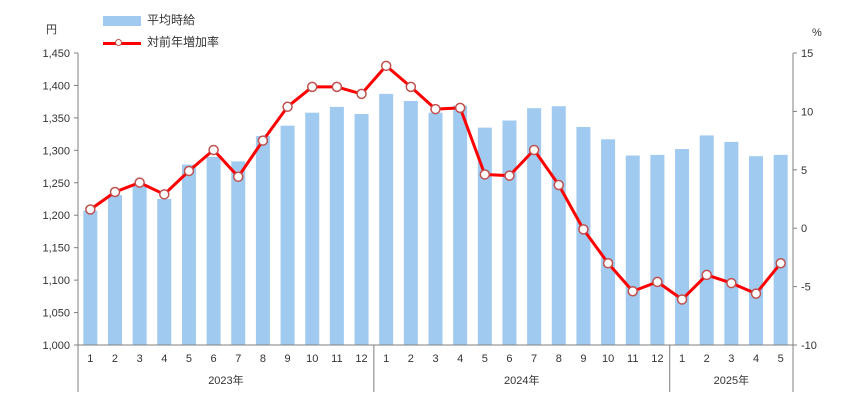  I want to click on right-tick-label: 10, so click(807, 112).